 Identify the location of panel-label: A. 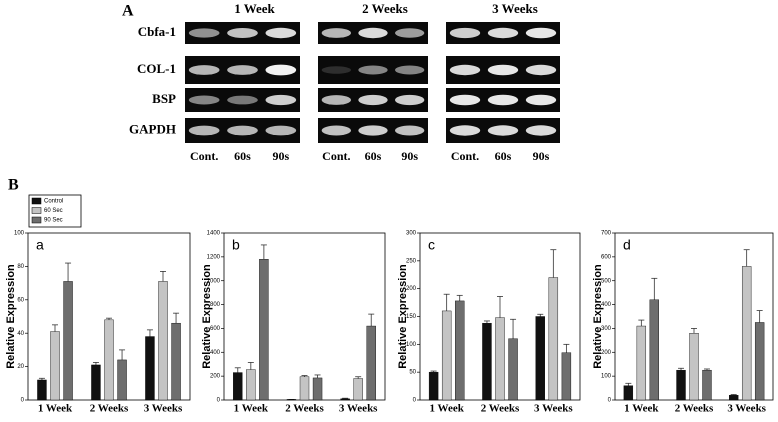
(128, 11).